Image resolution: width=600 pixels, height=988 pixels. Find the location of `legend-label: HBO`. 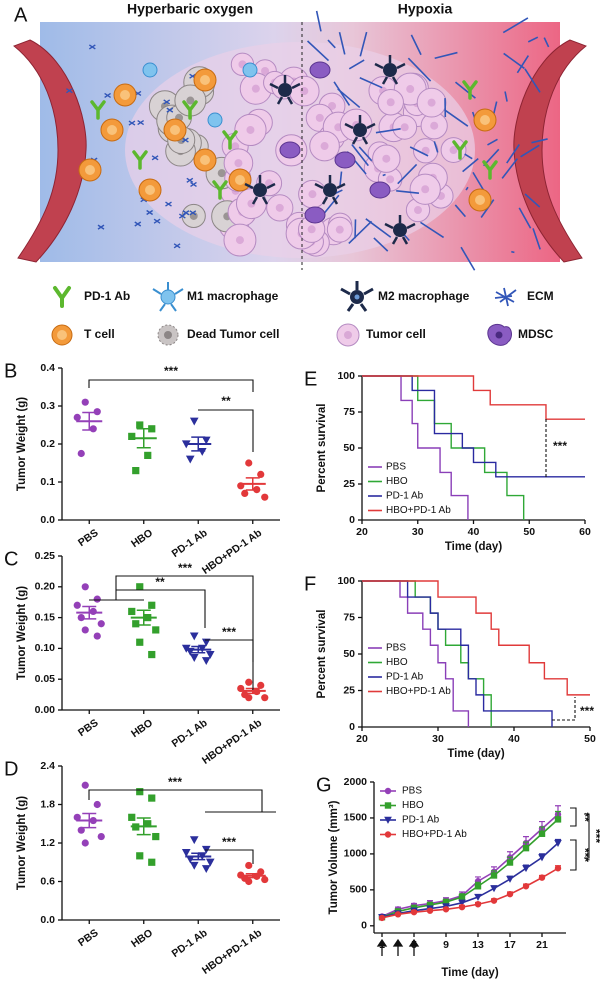

legend-label: HBO is located at coordinates (413, 805).